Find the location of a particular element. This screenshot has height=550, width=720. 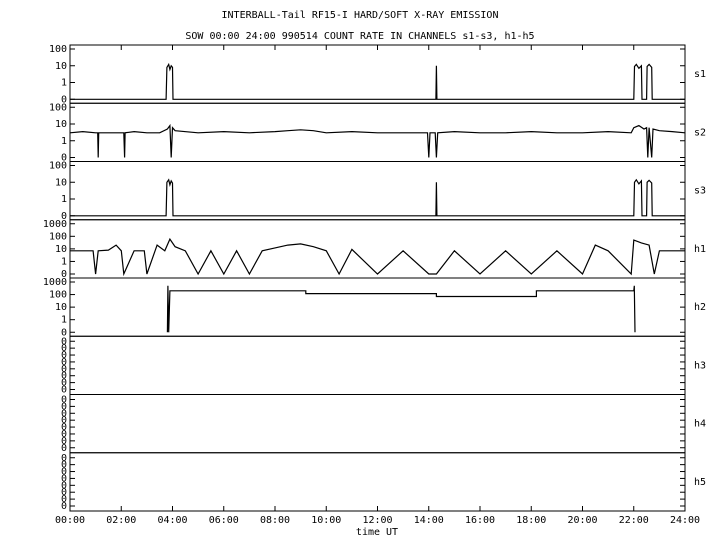

panel-label: s3 is located at coordinates (700, 191).